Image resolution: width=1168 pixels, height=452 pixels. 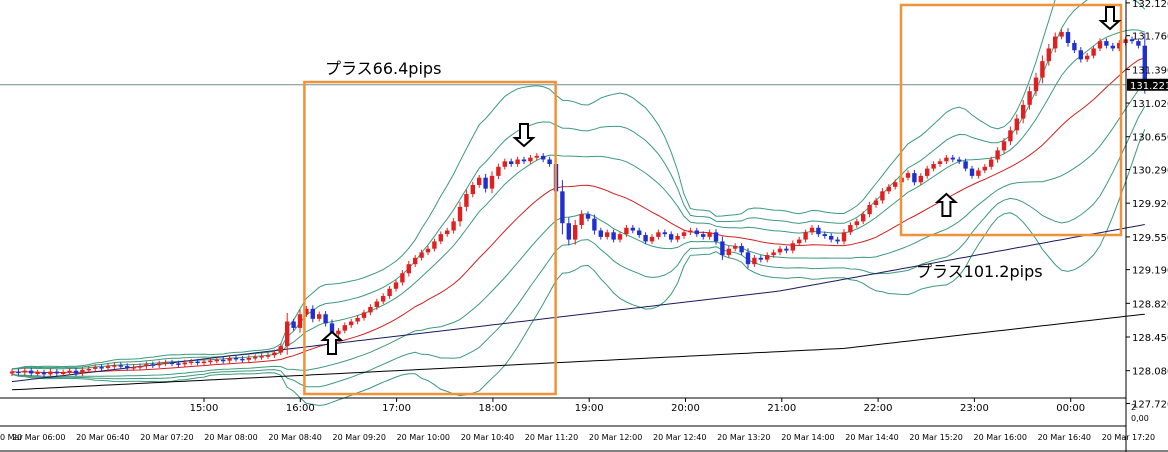 I want to click on date-tick-label: 20 Mar 06:40, so click(x=102, y=437).